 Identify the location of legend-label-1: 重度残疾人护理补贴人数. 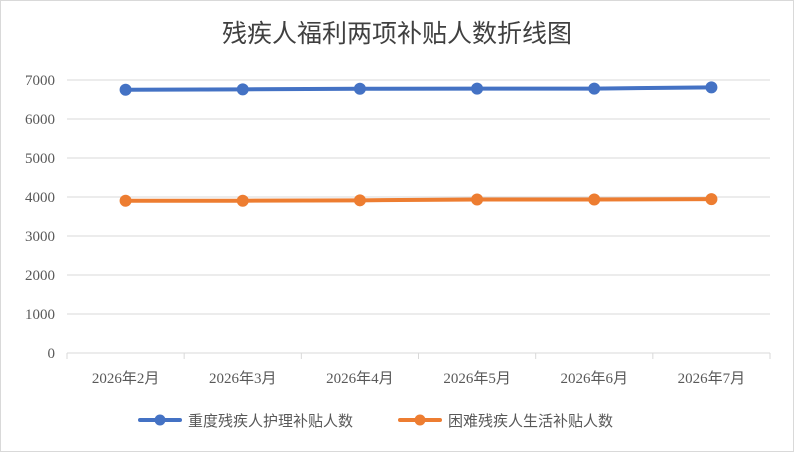
(270, 421).